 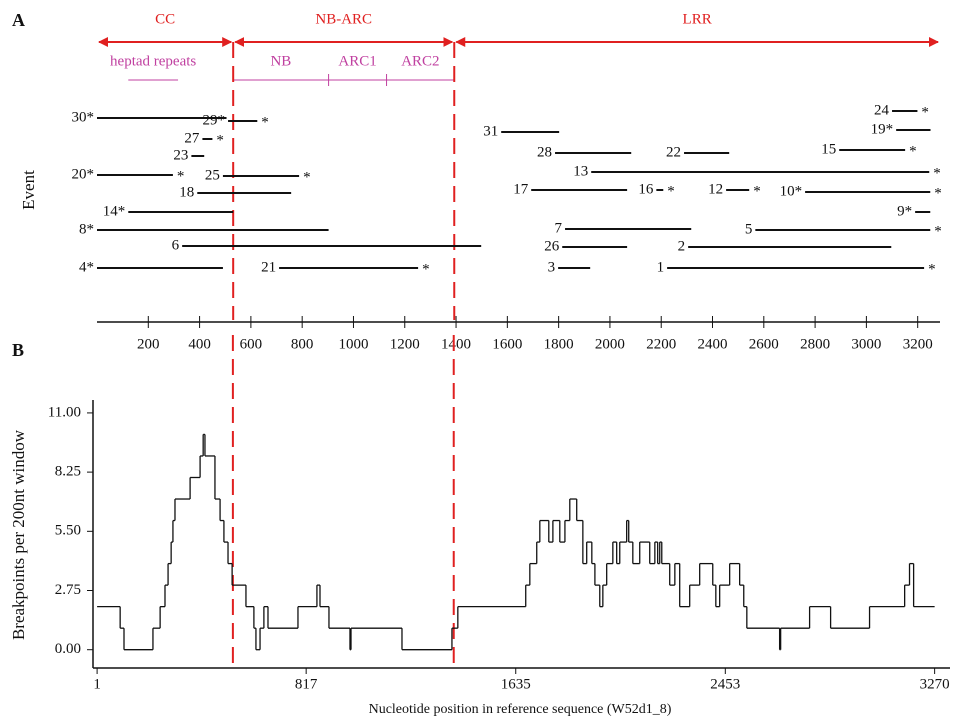 I want to click on event-label: 19*, so click(x=882, y=129).